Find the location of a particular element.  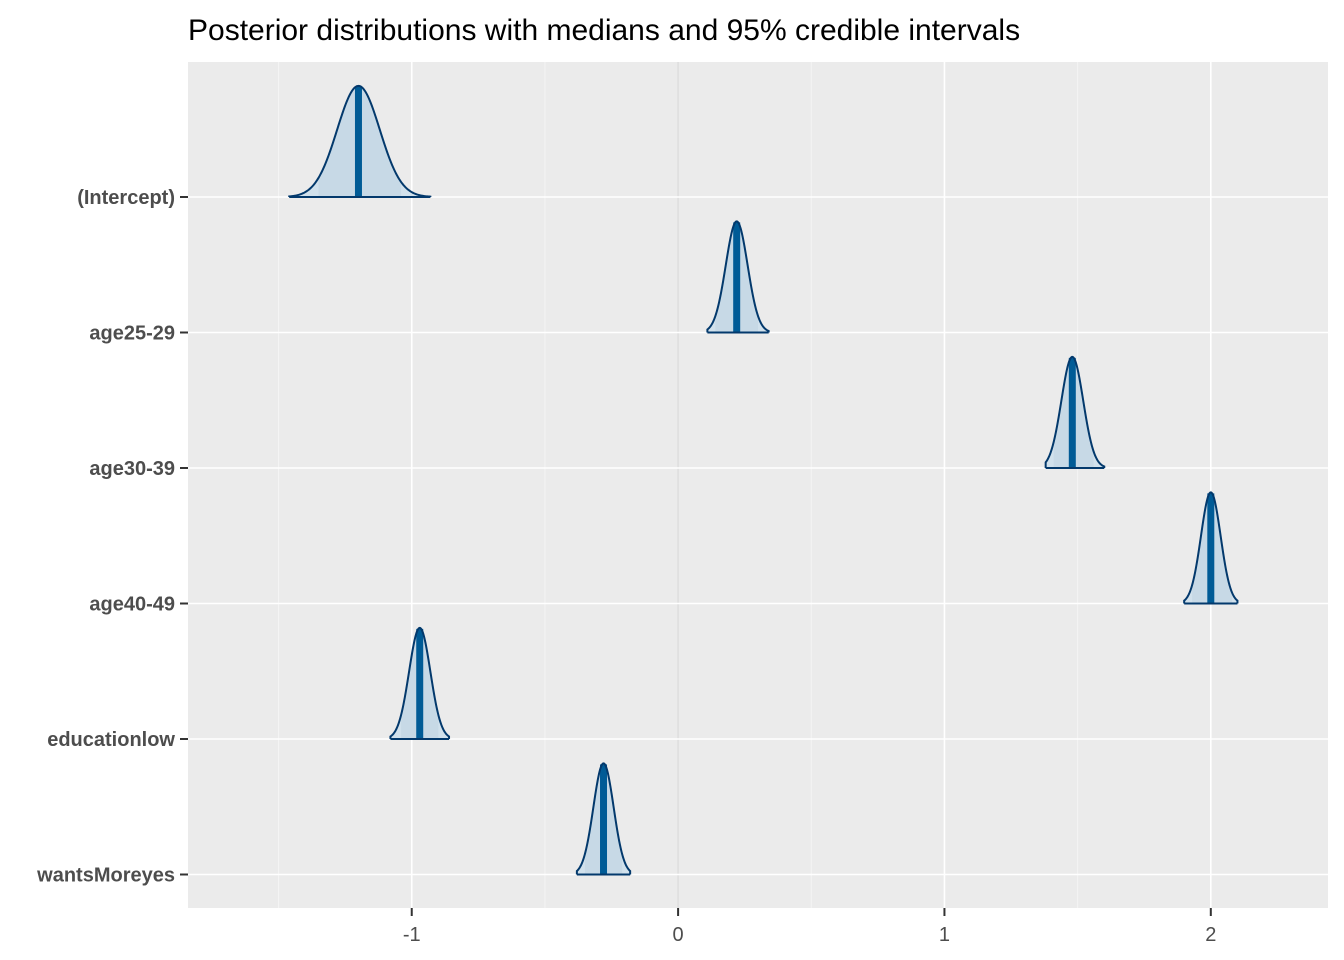

x-tick-label: 0 is located at coordinates (678, 935).